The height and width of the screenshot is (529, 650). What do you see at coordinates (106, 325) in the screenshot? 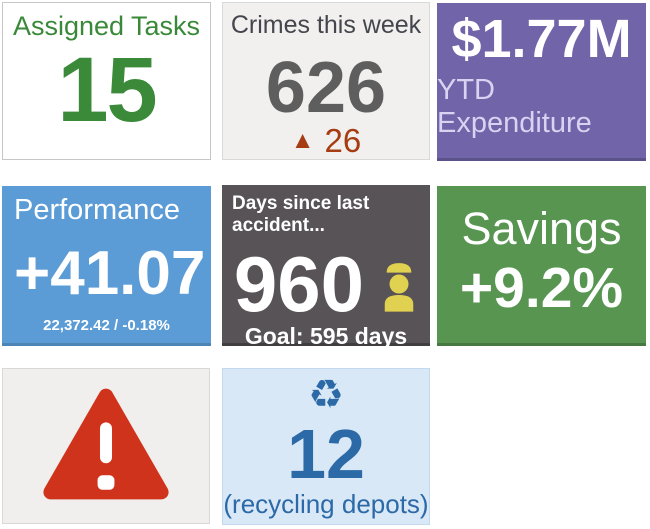
I see `performance-detail: 22,372.42 / -0.18%` at bounding box center [106, 325].